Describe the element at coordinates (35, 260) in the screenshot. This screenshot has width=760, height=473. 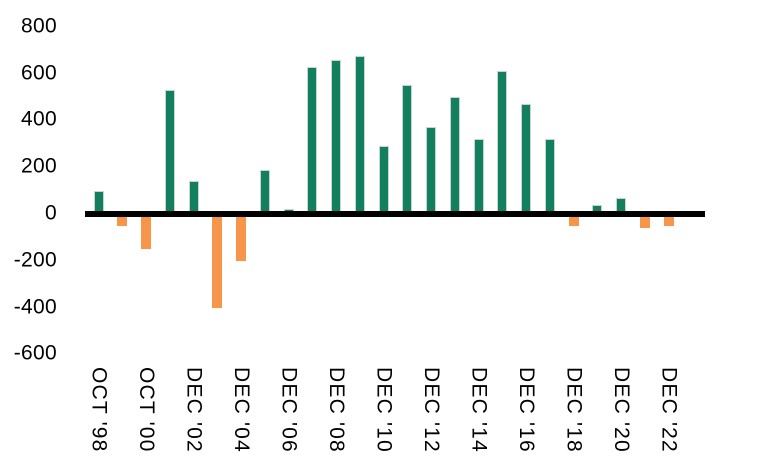
I see `y-tick-label: -200` at that location.